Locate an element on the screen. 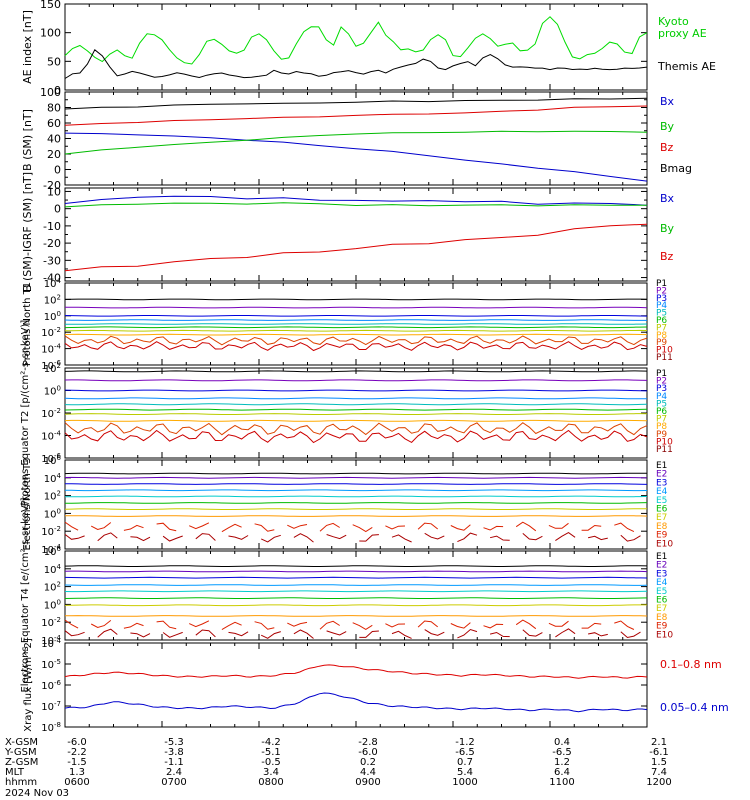 This screenshot has height=800, width=750. ephemeris-value: -1.5 is located at coordinates (77, 762).